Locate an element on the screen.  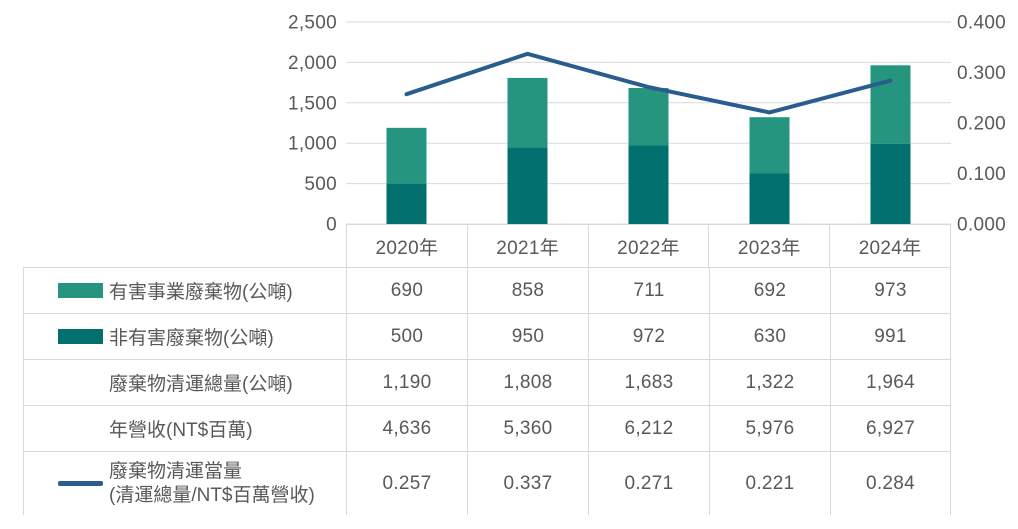
row-label-waste-intensity: 廢棄物清運當量 (清運總量/NT$百萬營收) is located at coordinates (184, 483).